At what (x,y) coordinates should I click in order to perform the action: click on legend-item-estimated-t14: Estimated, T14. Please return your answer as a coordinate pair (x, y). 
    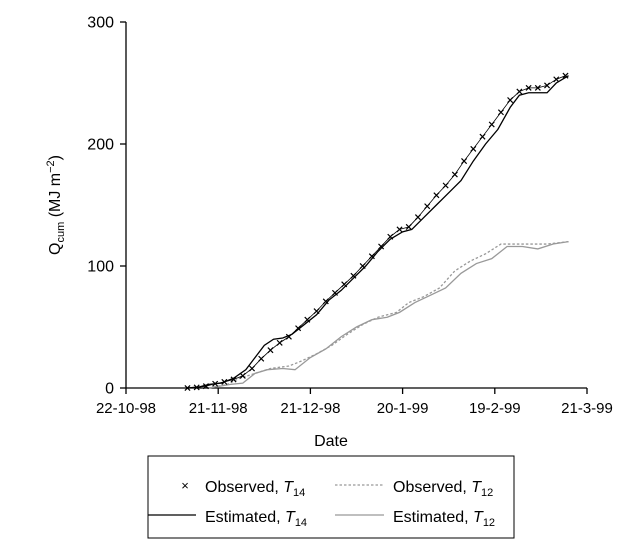
    Looking at the image, I should click on (227, 519).